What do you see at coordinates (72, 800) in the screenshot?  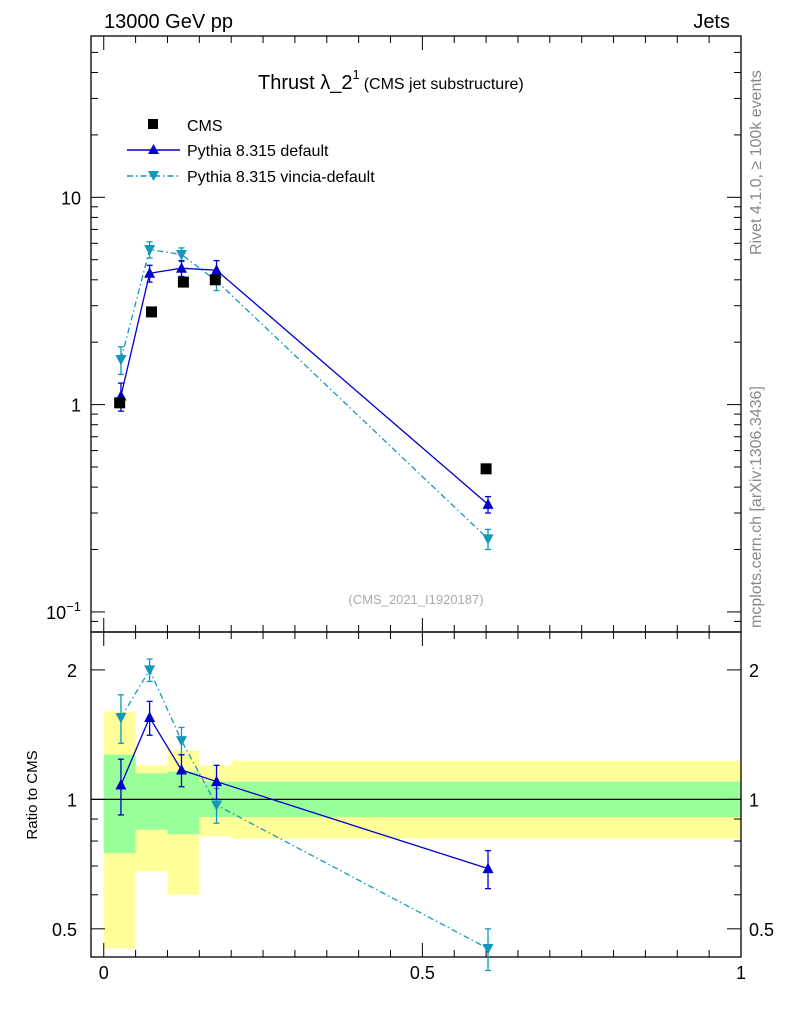 I see `ratio-y-tick-label-left: 1` at bounding box center [72, 800].